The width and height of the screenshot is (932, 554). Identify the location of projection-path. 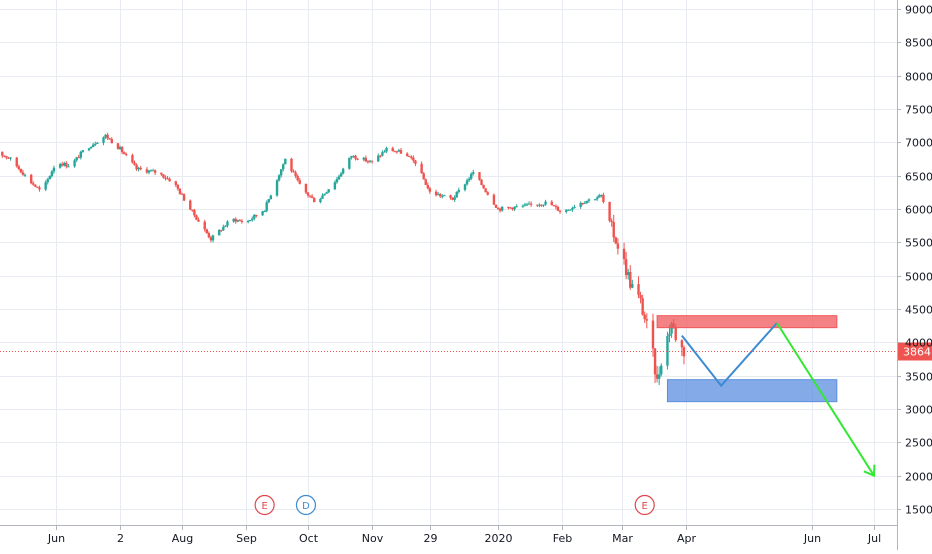
(729, 355).